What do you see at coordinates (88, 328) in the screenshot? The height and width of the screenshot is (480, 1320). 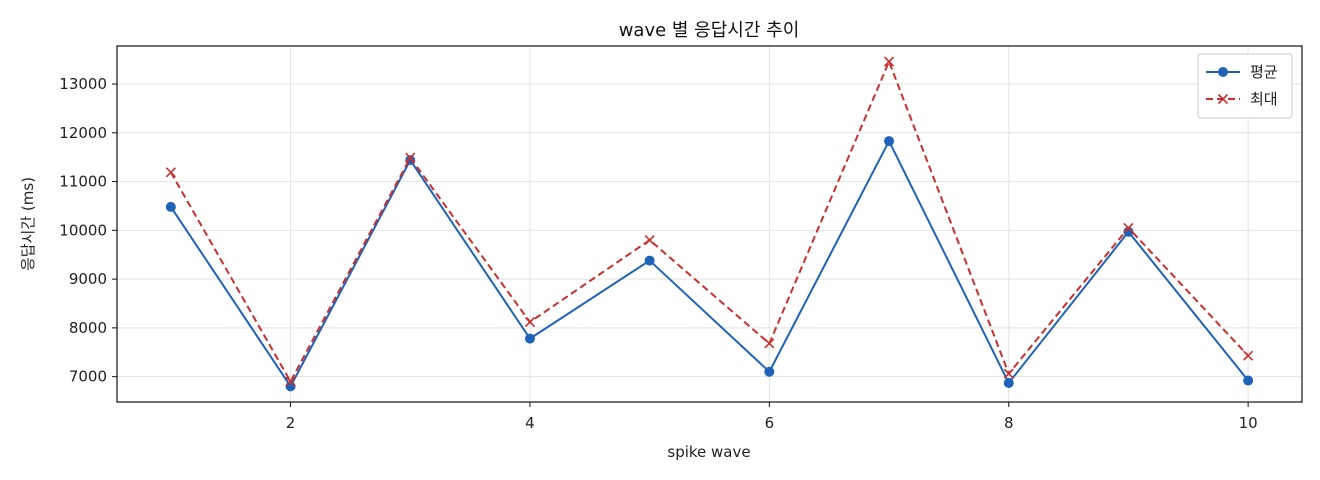 I see `y-tick-label: 8000` at bounding box center [88, 328].